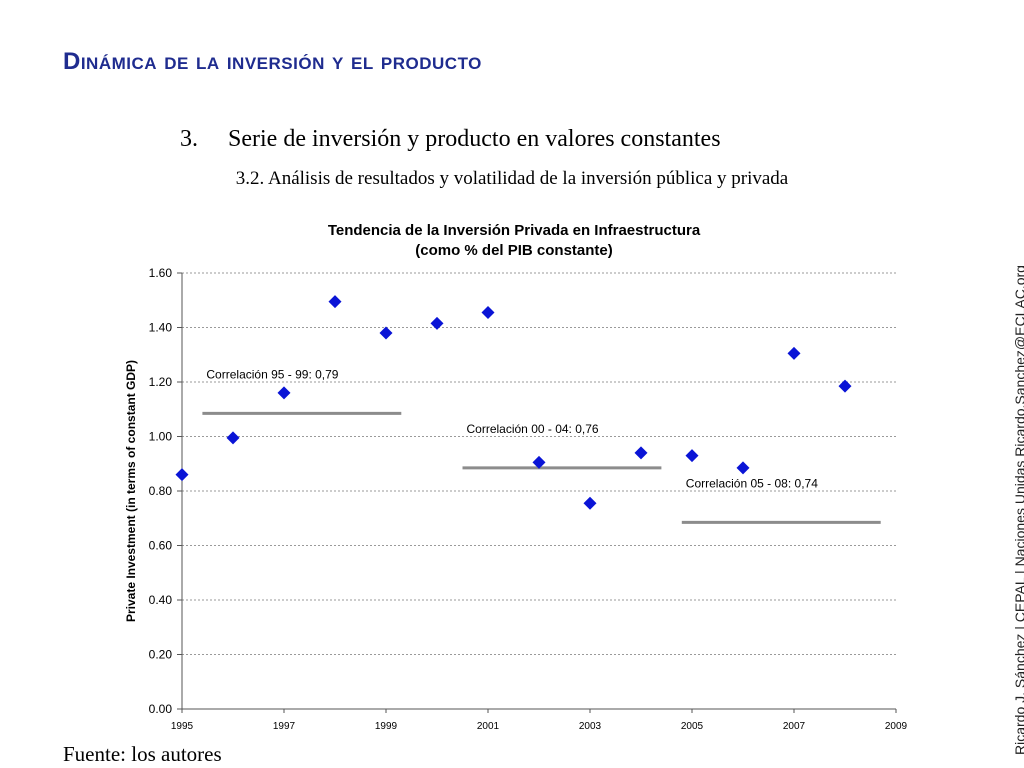  What do you see at coordinates (161, 600) in the screenshot?
I see `y-tick-label: 0.40` at bounding box center [161, 600].